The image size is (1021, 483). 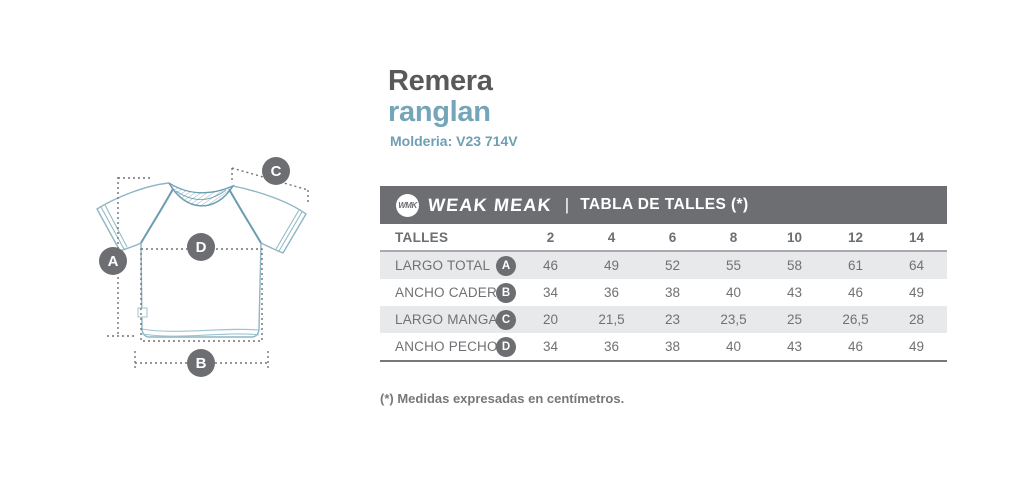 I want to click on diagram-badge-b: B, so click(x=201, y=363).